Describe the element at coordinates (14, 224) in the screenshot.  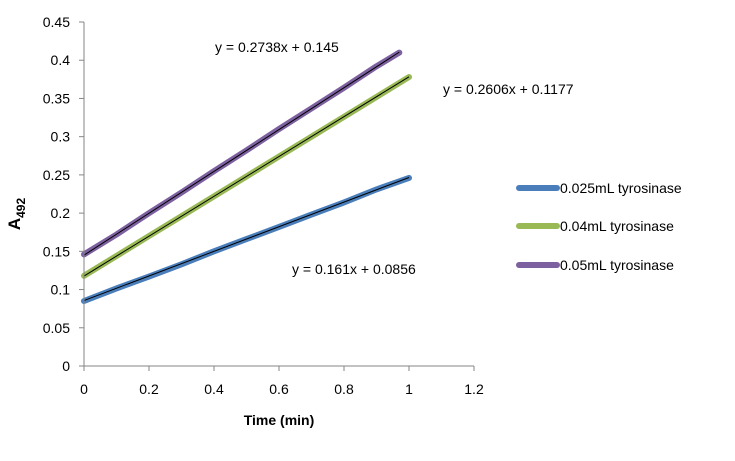
I see `y-axis-title-main: A` at that location.